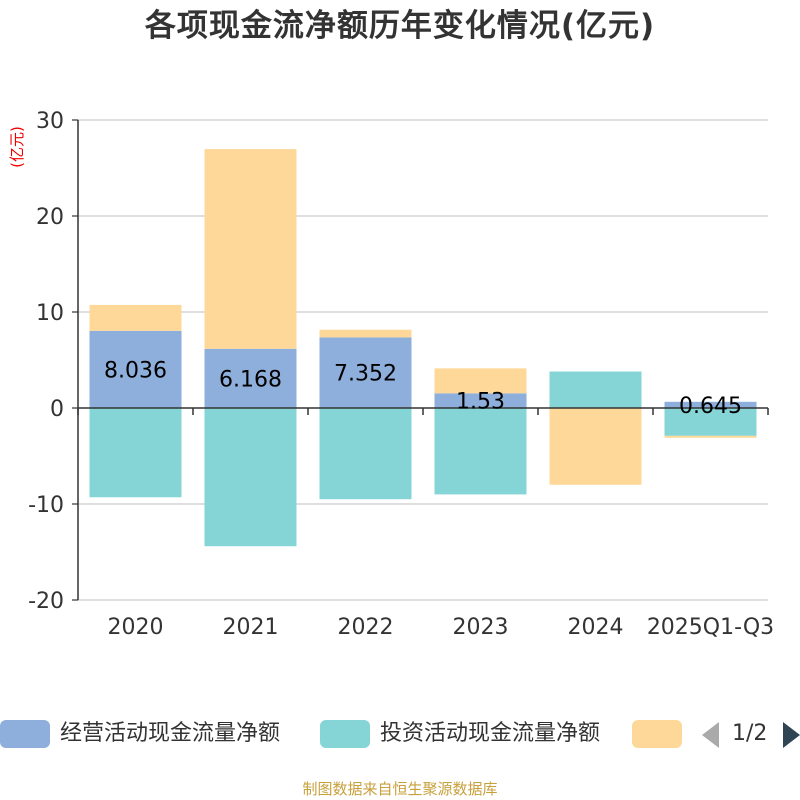  What do you see at coordinates (595, 389) in the screenshot?
I see `bar-investing-2024` at bounding box center [595, 389].